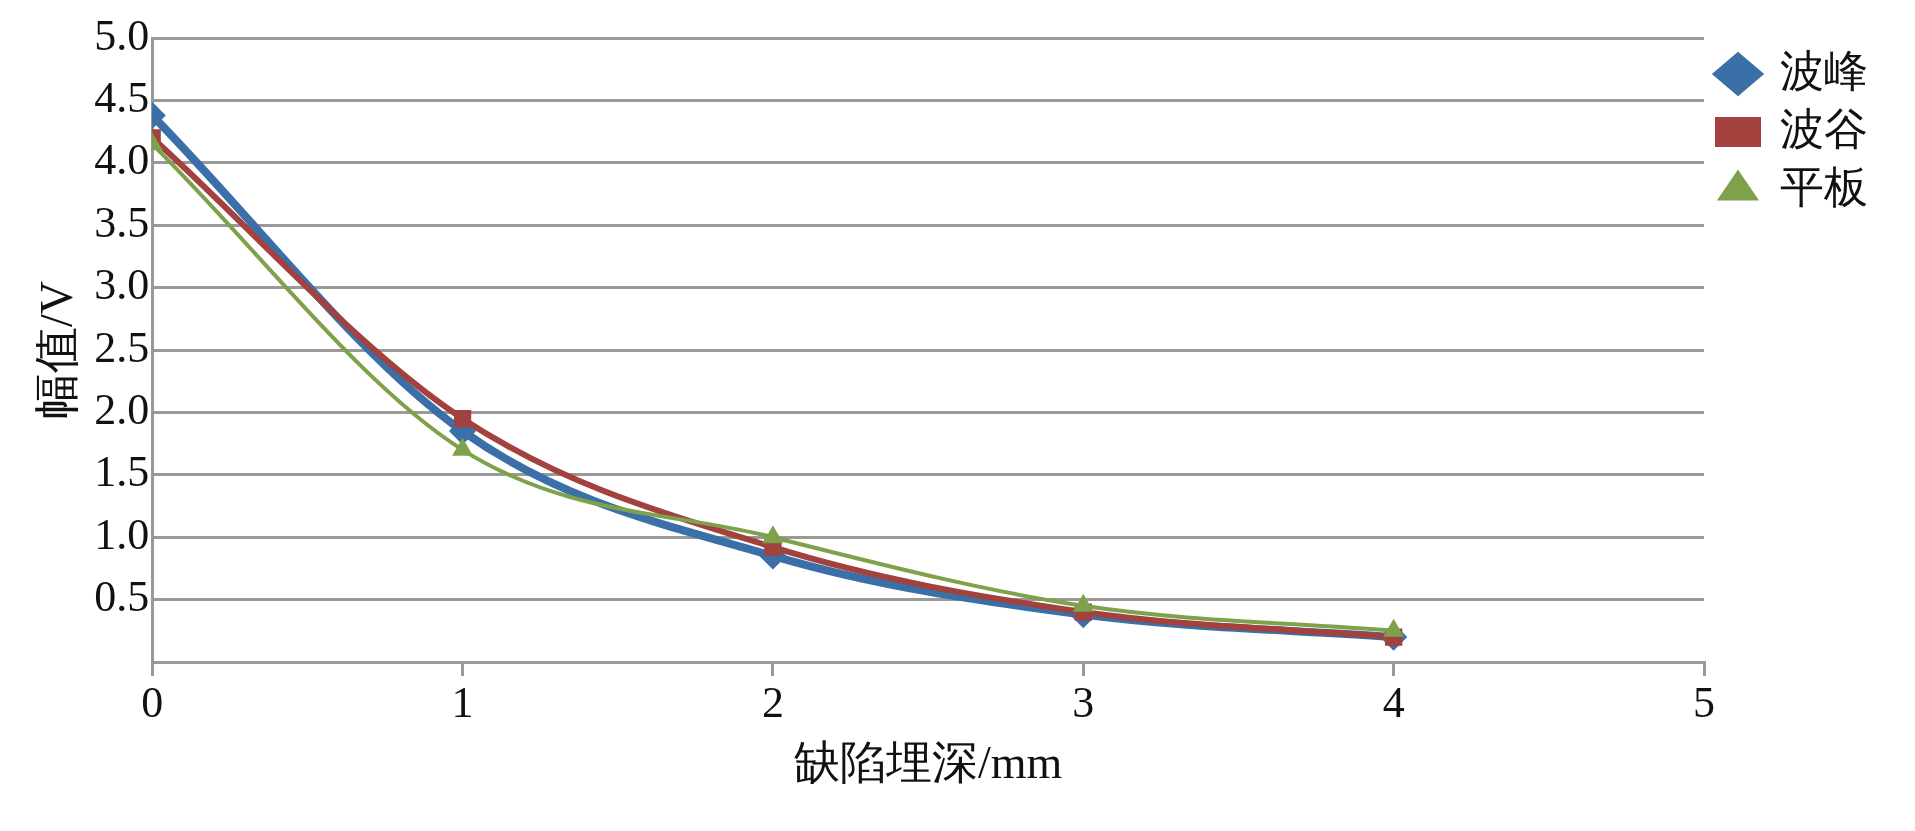  I want to click on y-tick-label: 4.5, so click(122, 97).